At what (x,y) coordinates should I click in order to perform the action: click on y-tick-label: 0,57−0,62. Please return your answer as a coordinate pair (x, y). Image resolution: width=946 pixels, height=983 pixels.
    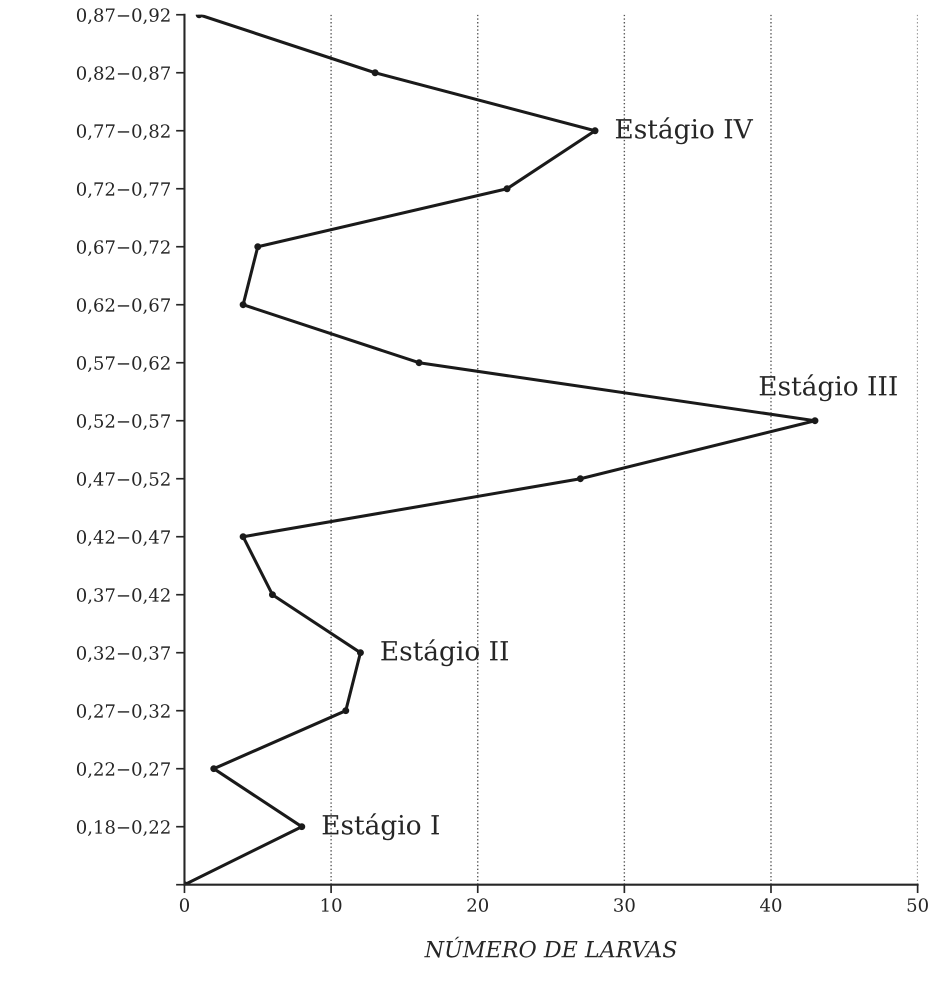
    Looking at the image, I should click on (123, 364).